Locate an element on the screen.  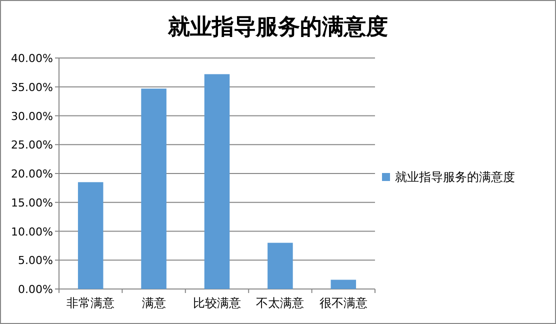
legend-label: 就业指导服务的满意度 is located at coordinates (455, 177).